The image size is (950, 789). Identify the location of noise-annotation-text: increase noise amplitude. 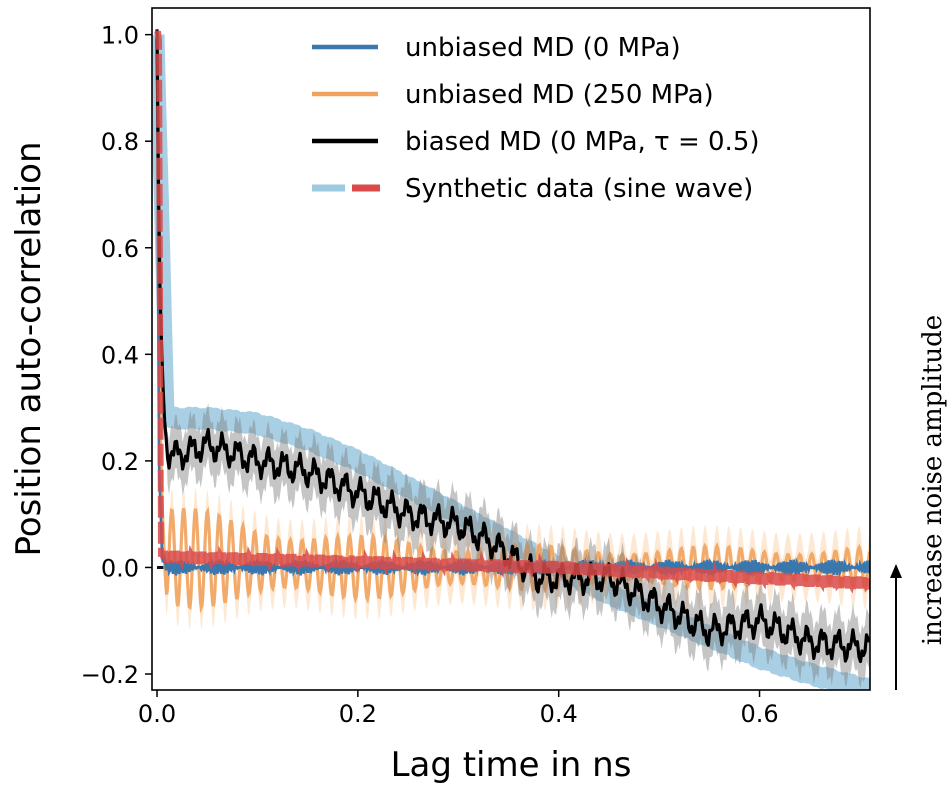
(933, 480).